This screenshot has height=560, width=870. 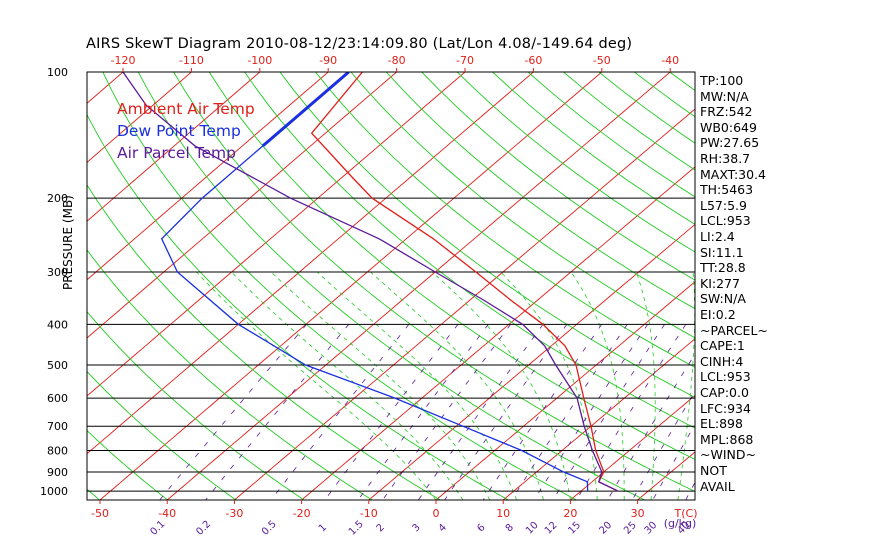 What do you see at coordinates (718, 314) in the screenshot?
I see `index-item: EI:0.2` at bounding box center [718, 314].